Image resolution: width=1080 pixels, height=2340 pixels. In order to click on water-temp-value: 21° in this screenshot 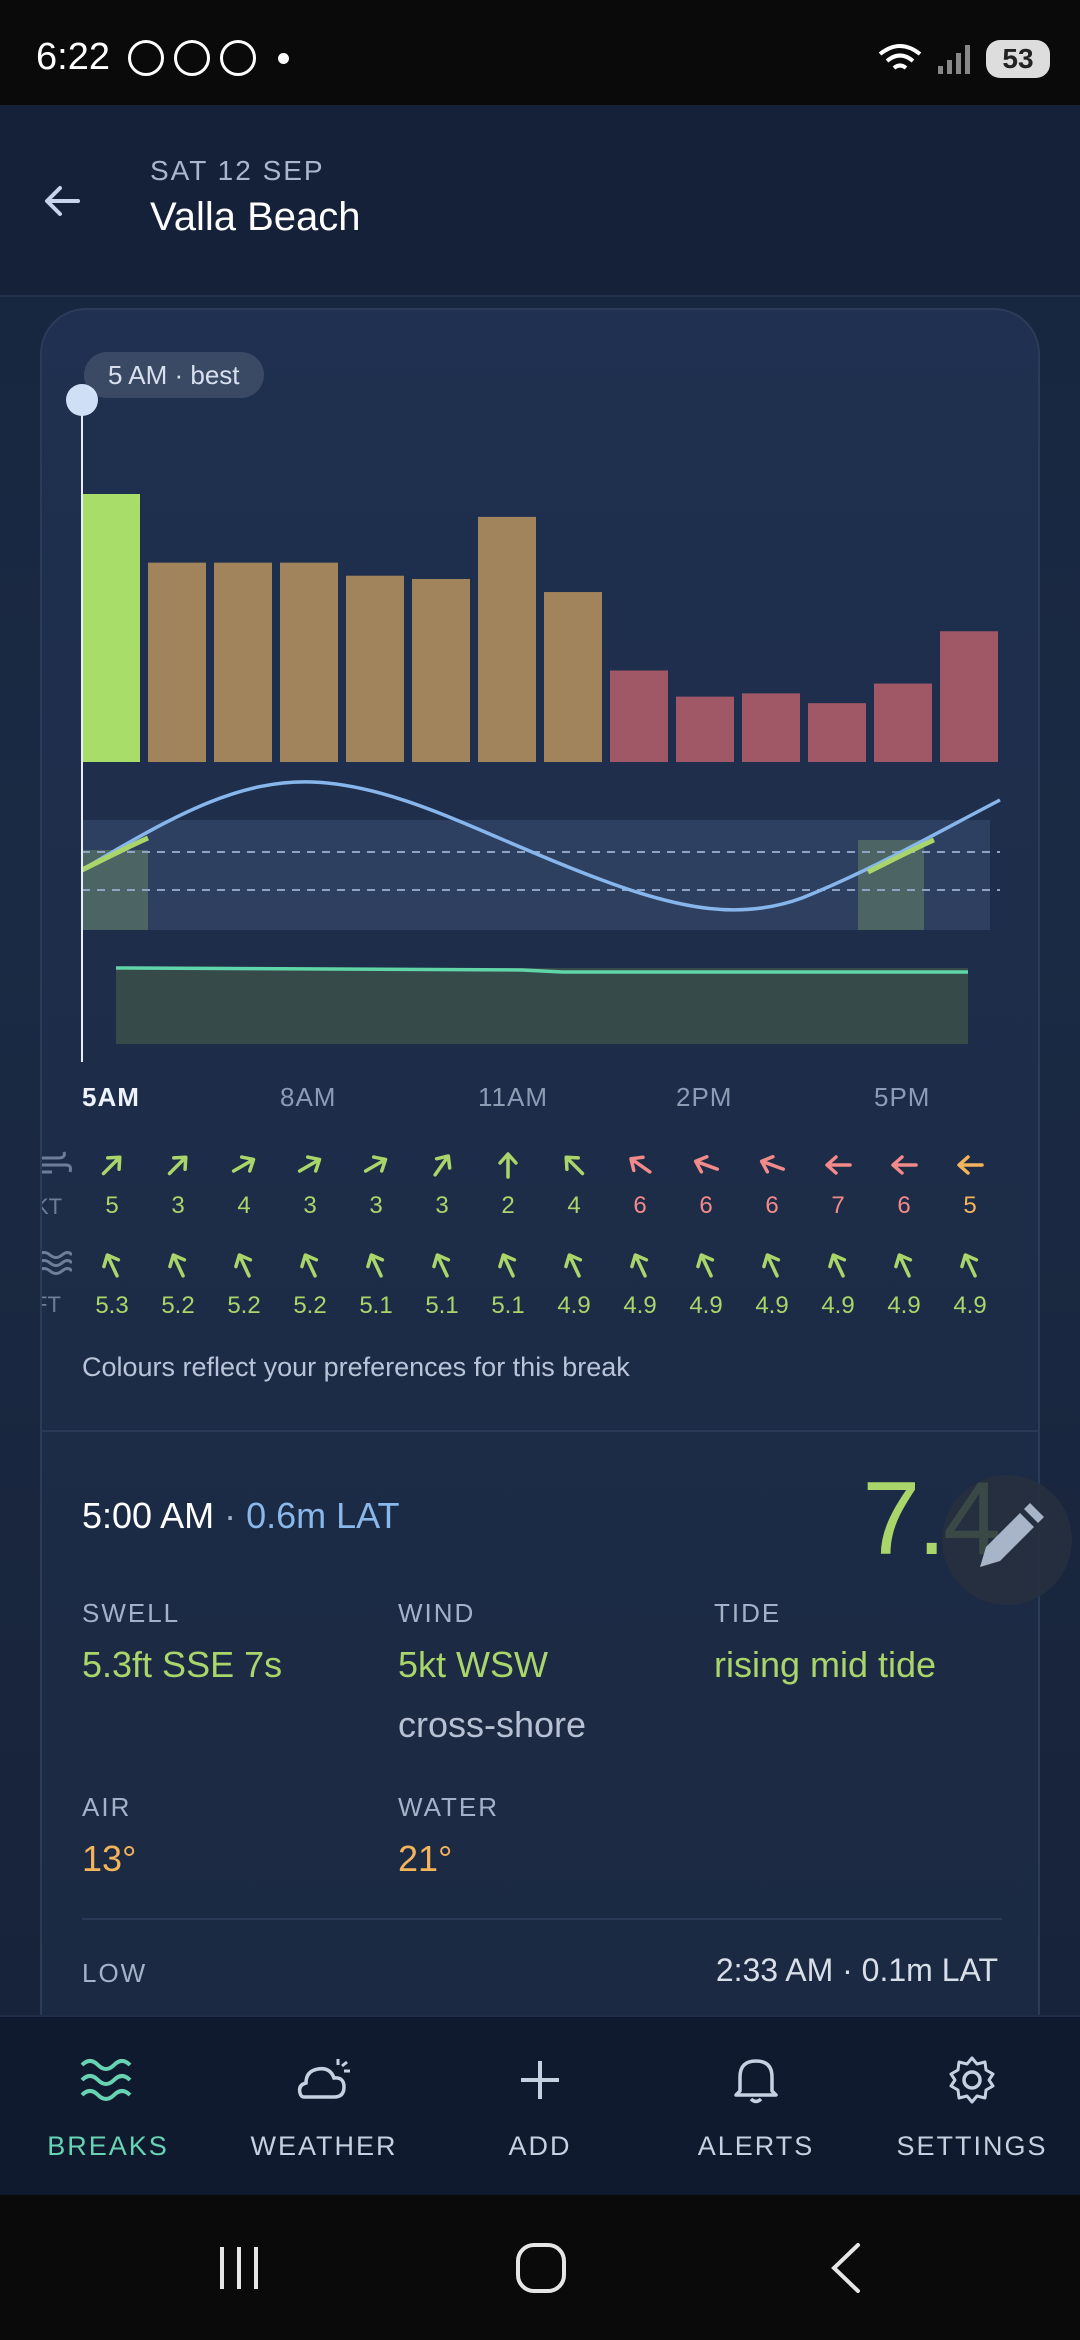, I will do `click(425, 1858)`.